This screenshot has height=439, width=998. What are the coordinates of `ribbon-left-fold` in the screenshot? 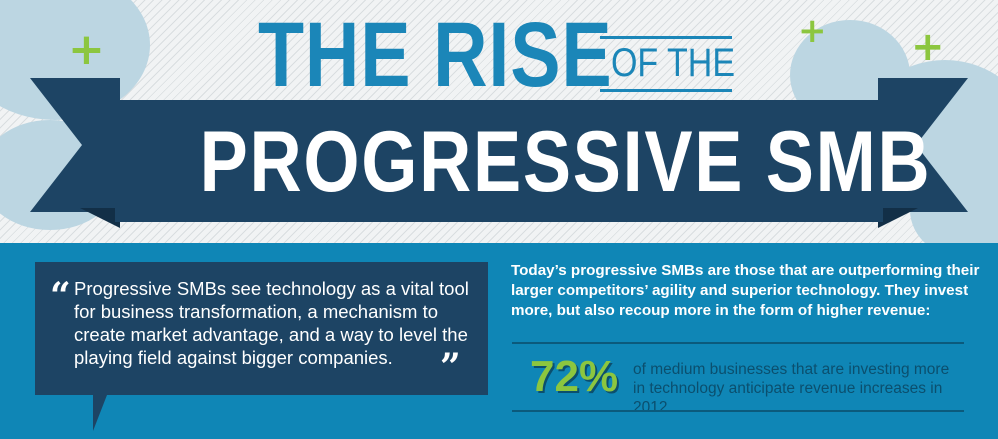 It's located at (100, 218).